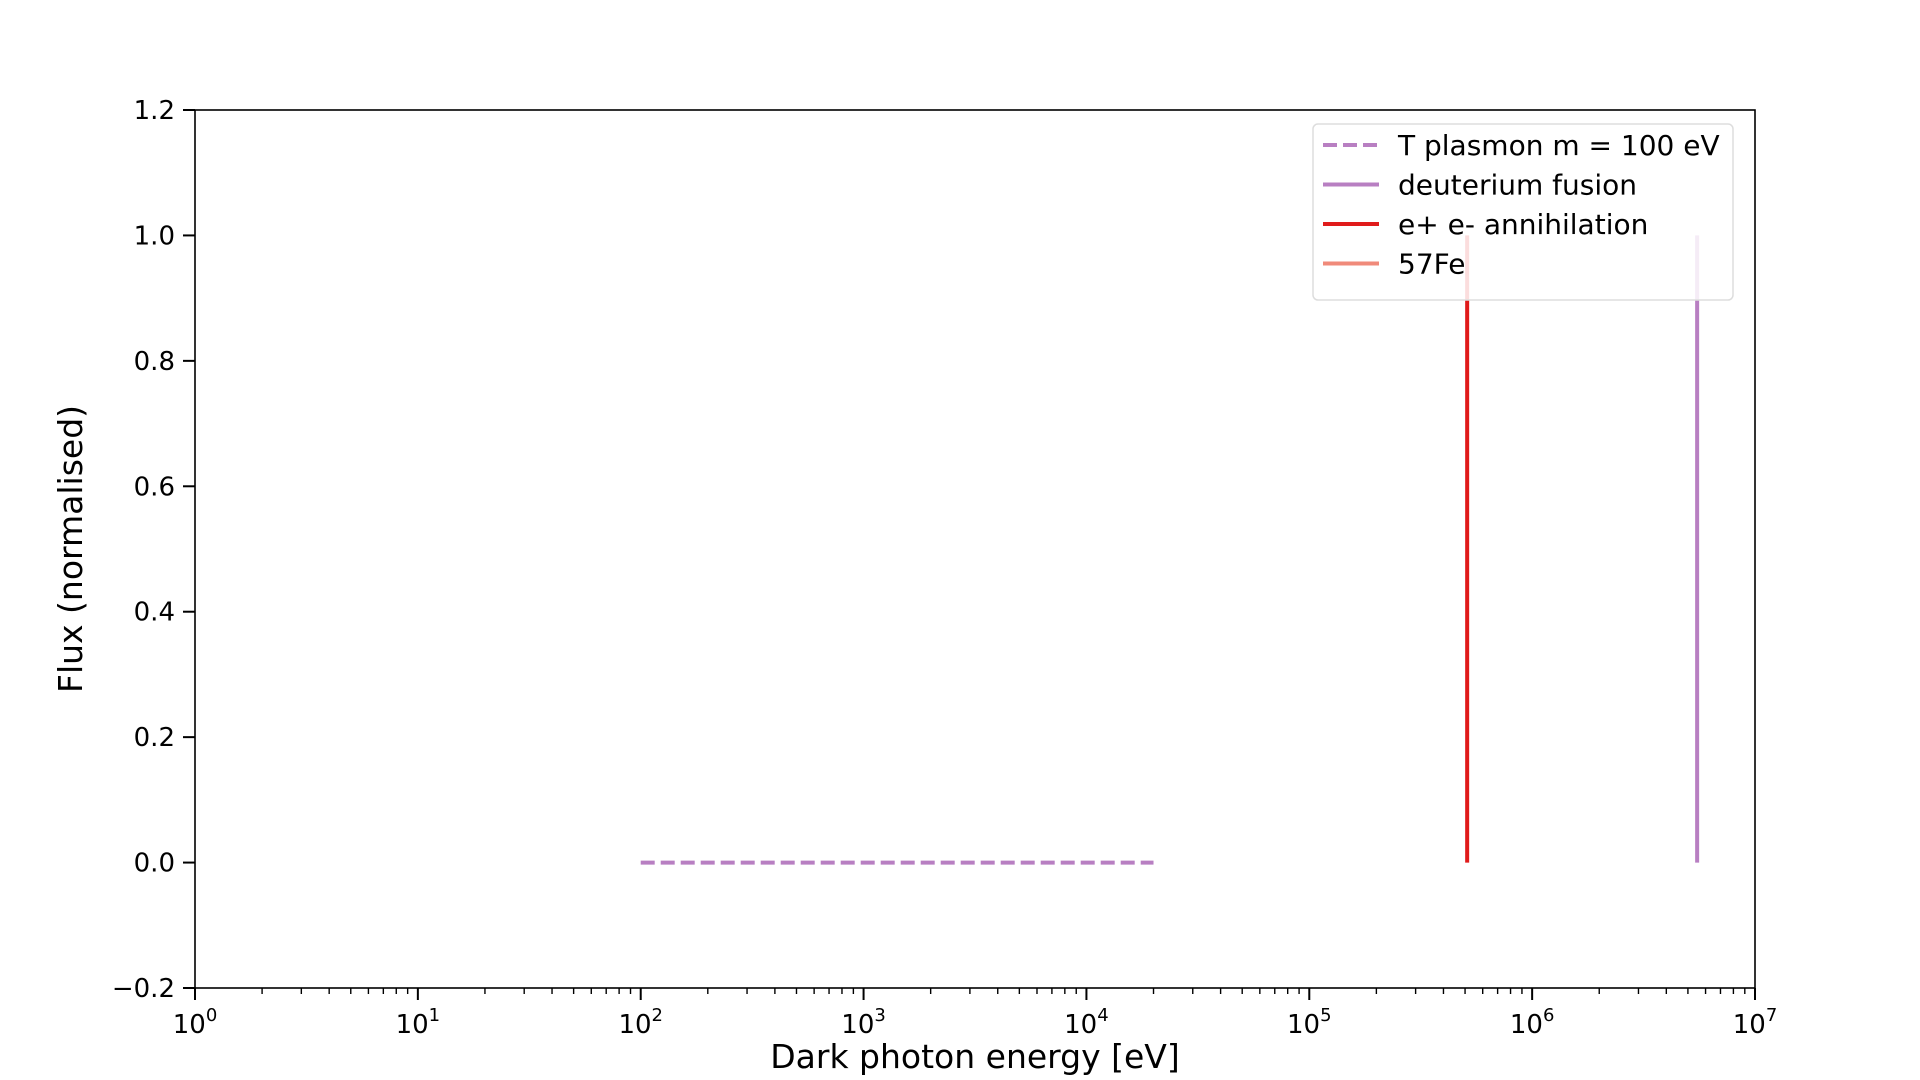 The image size is (1920, 1080). What do you see at coordinates (975, 1056) in the screenshot?
I see `x-axis-title: Dark photon energy [eV]` at bounding box center [975, 1056].